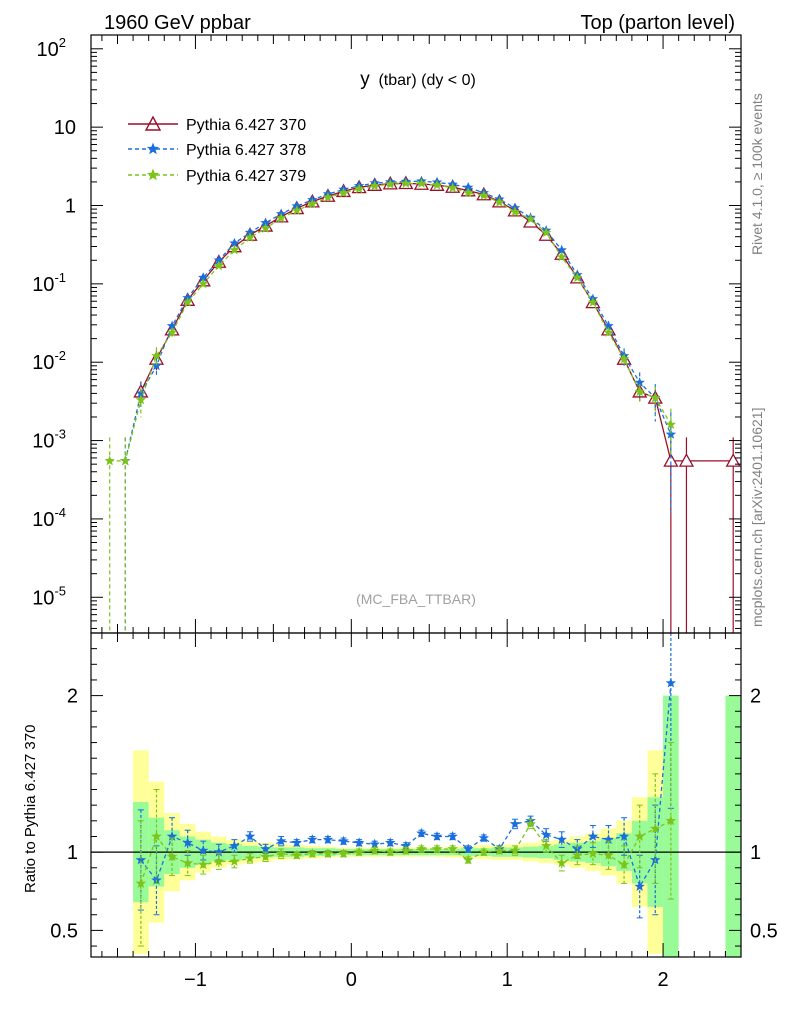 Image resolution: width=786 pixels, height=1024 pixels. What do you see at coordinates (418, 79) in the screenshot?
I see `plot-title: y (tbar) (dy < 0)` at bounding box center [418, 79].